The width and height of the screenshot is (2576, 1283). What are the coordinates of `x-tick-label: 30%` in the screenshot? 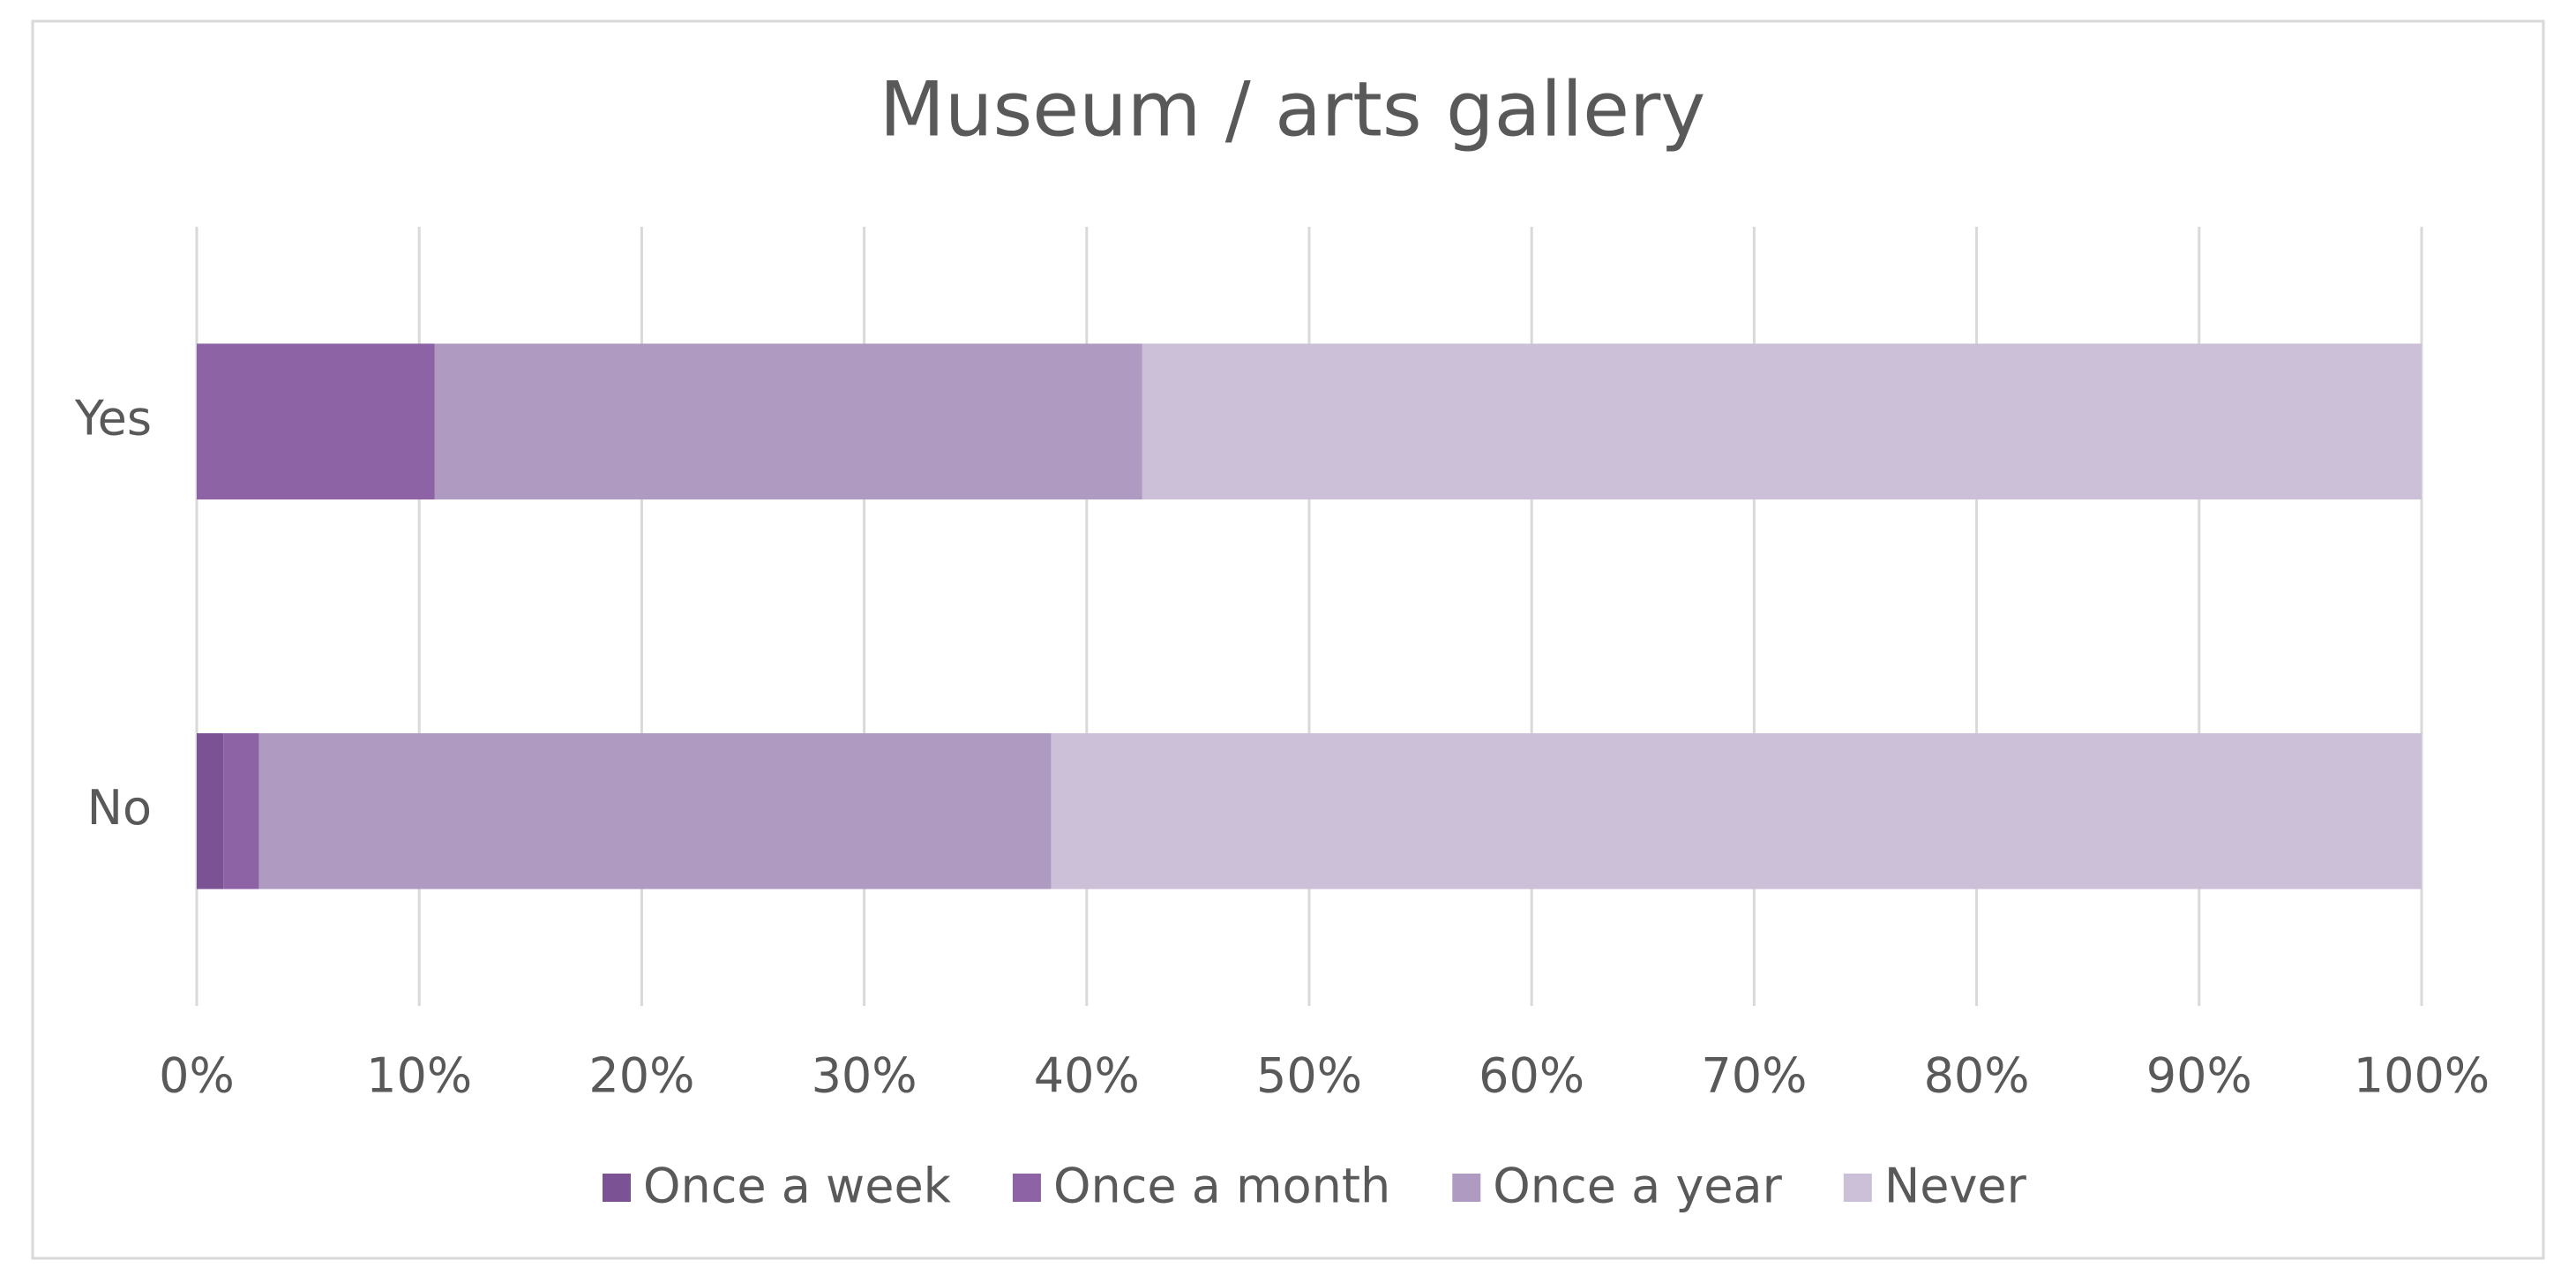 It's located at (865, 1076).